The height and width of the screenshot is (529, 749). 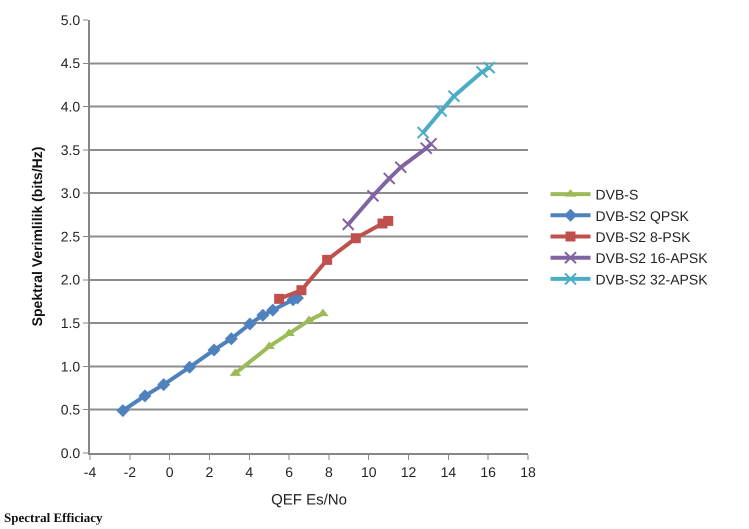 What do you see at coordinates (70, 280) in the screenshot?
I see `y-tick-label: 2.0` at bounding box center [70, 280].